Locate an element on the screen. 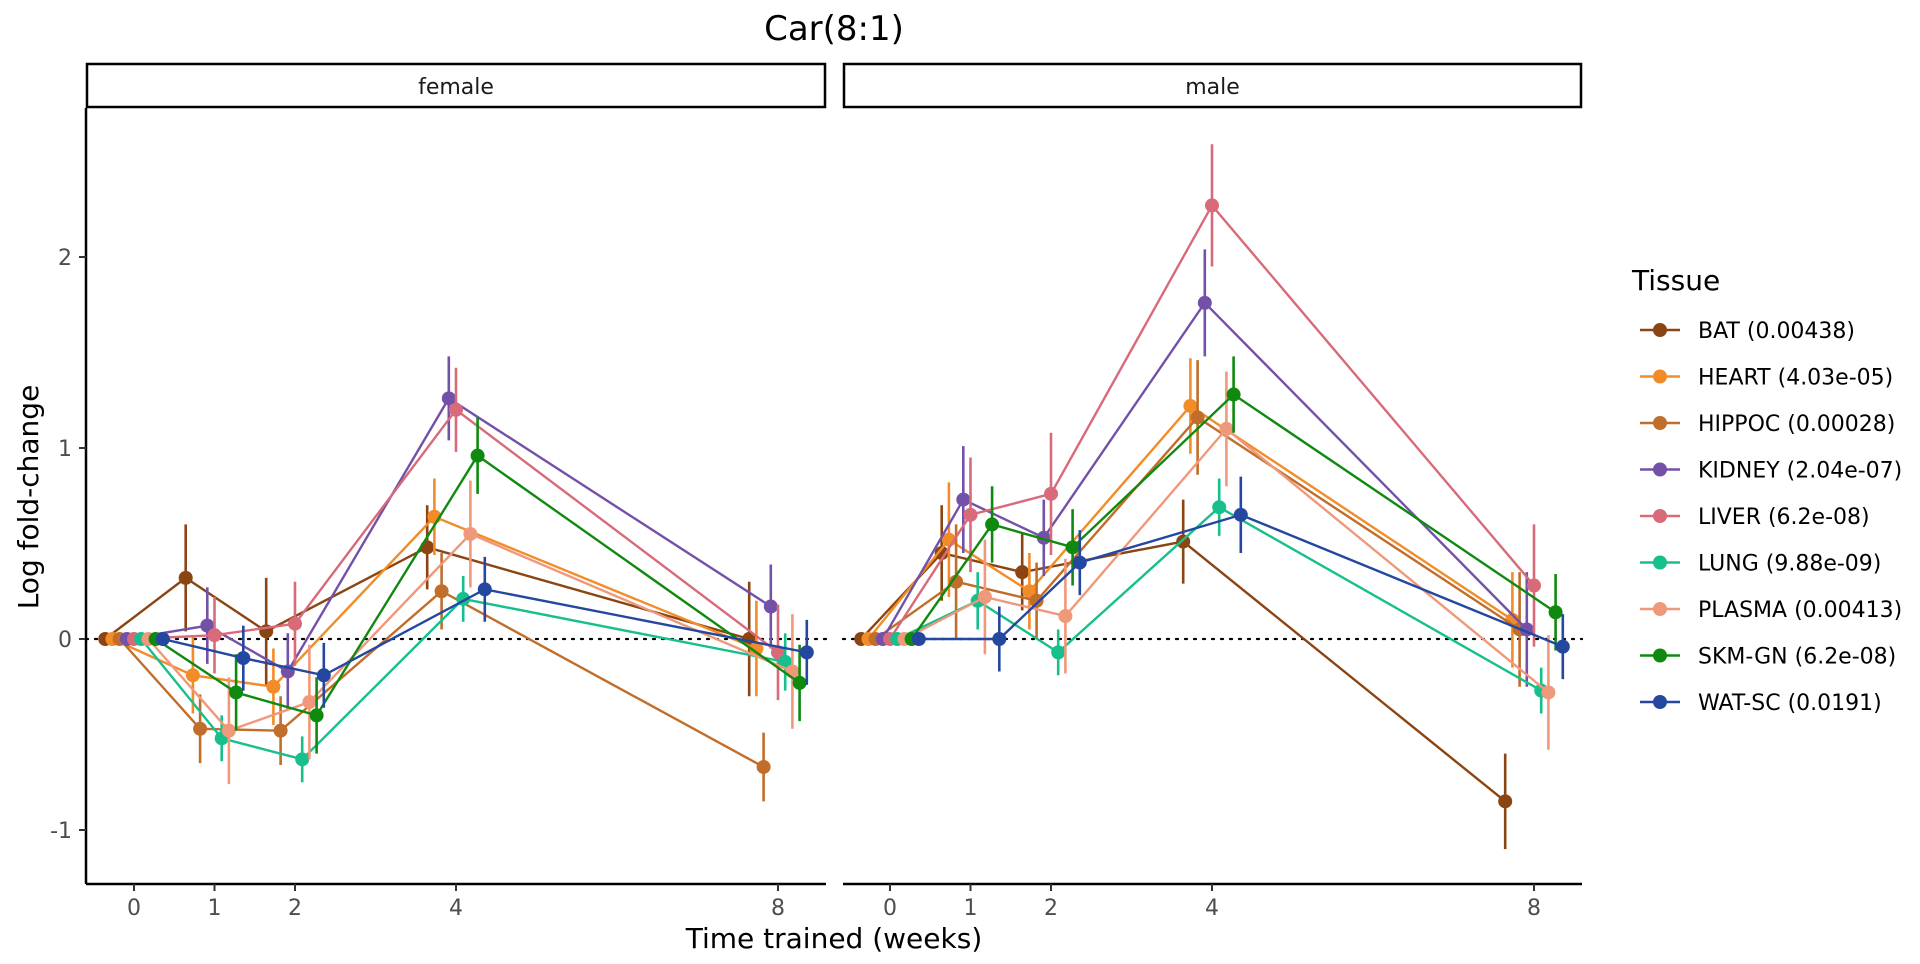  series-line is located at coordinates (477, 585).